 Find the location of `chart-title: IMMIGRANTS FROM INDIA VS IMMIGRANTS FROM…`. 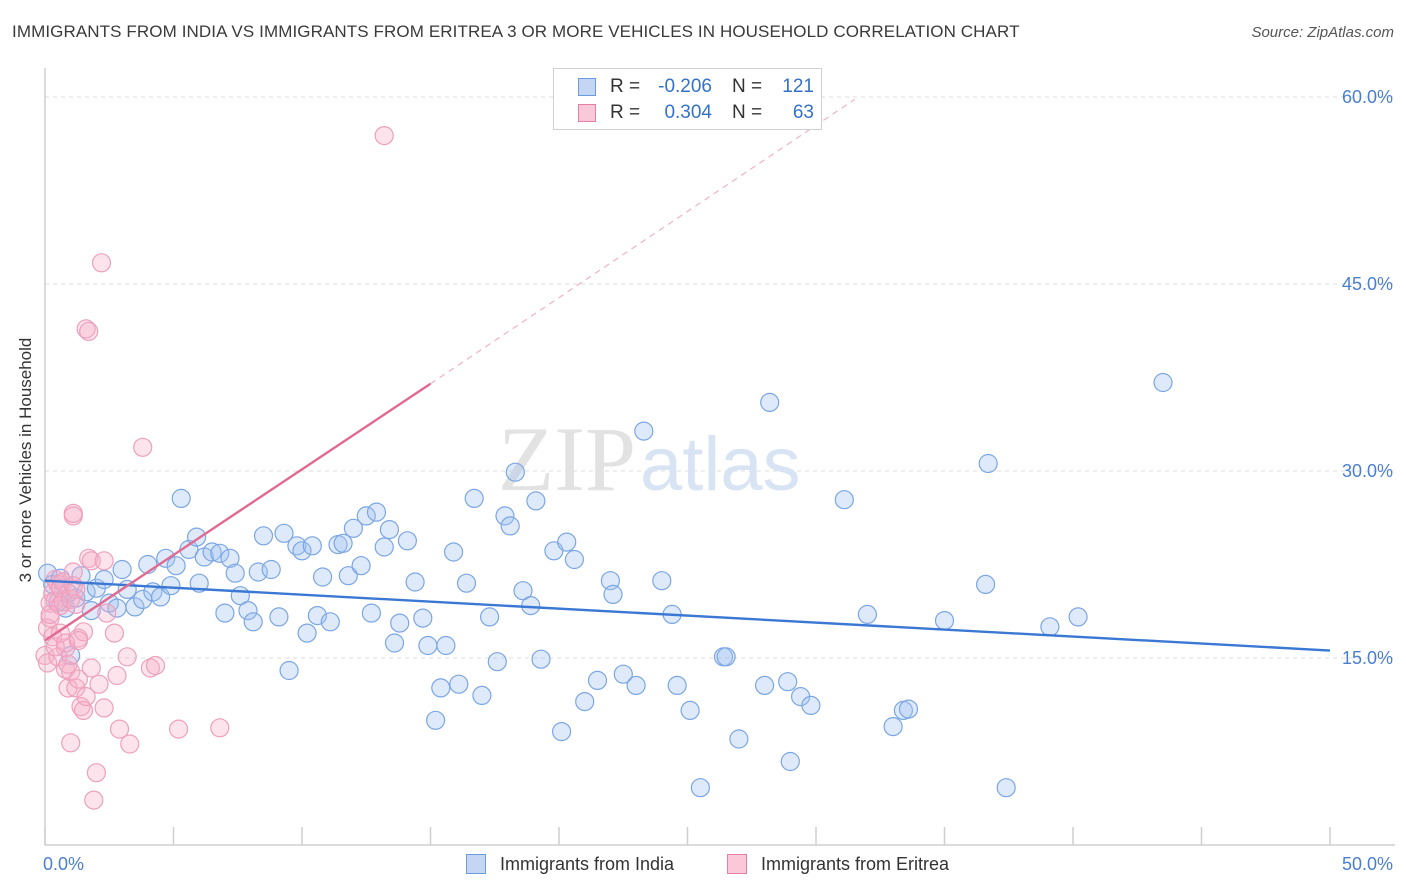

chart-title: IMMIGRANTS FROM INDIA VS IMMIGRANTS FROM… is located at coordinates (516, 31).